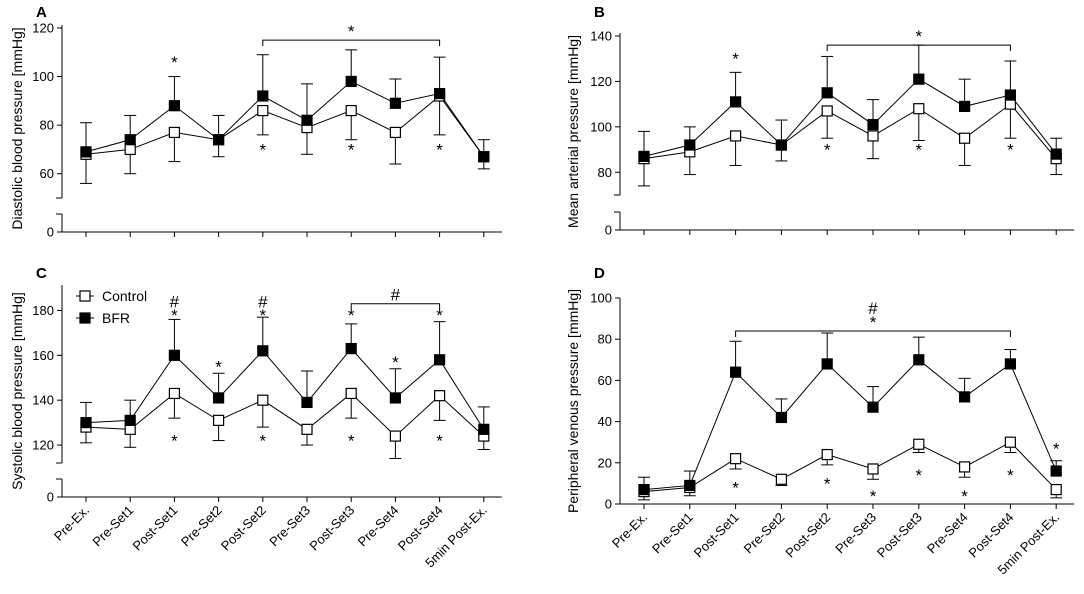 This screenshot has height=594, width=1084. What do you see at coordinates (124, 296) in the screenshot?
I see `legend-label: Control` at bounding box center [124, 296].